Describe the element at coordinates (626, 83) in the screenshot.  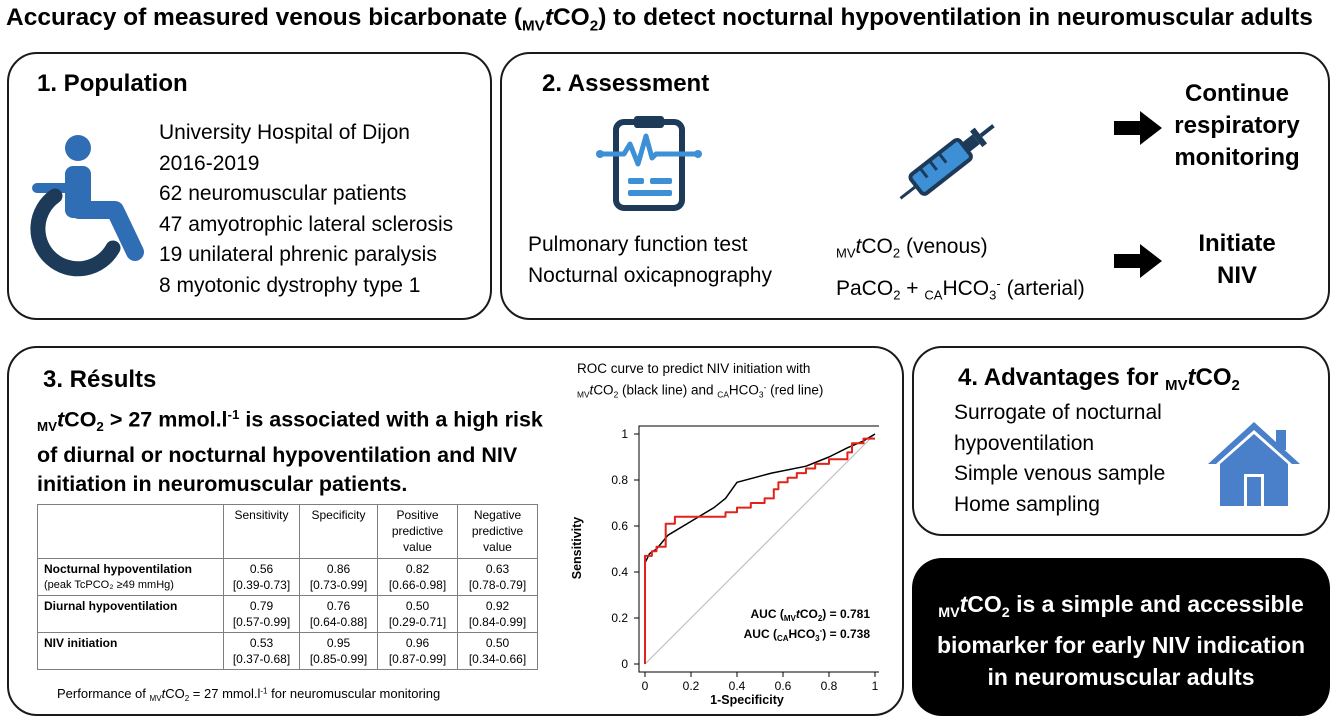
I see `assessment-heading: 2. Assessment` at that location.